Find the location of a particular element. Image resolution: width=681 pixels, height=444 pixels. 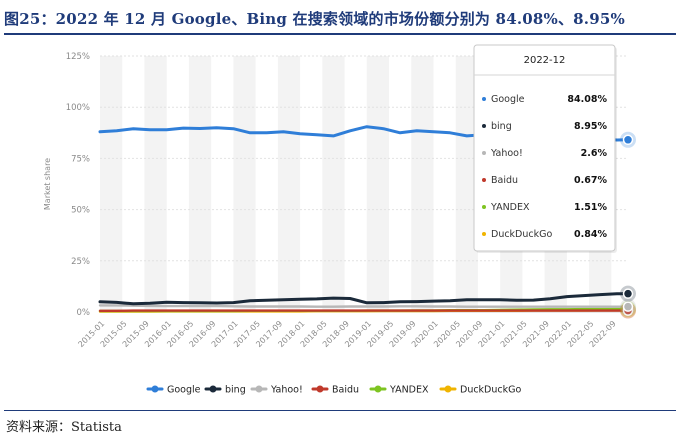

legend-item-yandex: YANDEX is located at coordinates (409, 390).